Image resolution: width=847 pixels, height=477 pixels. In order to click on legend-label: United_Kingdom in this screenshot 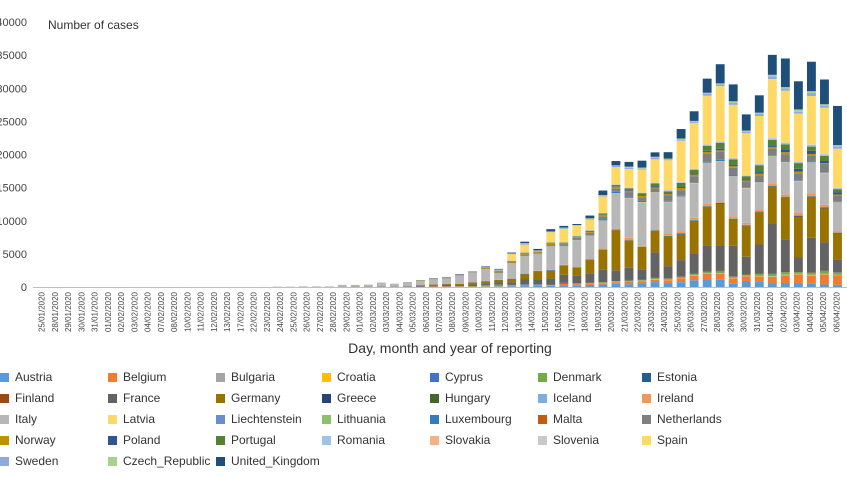, I will do `click(275, 461)`.